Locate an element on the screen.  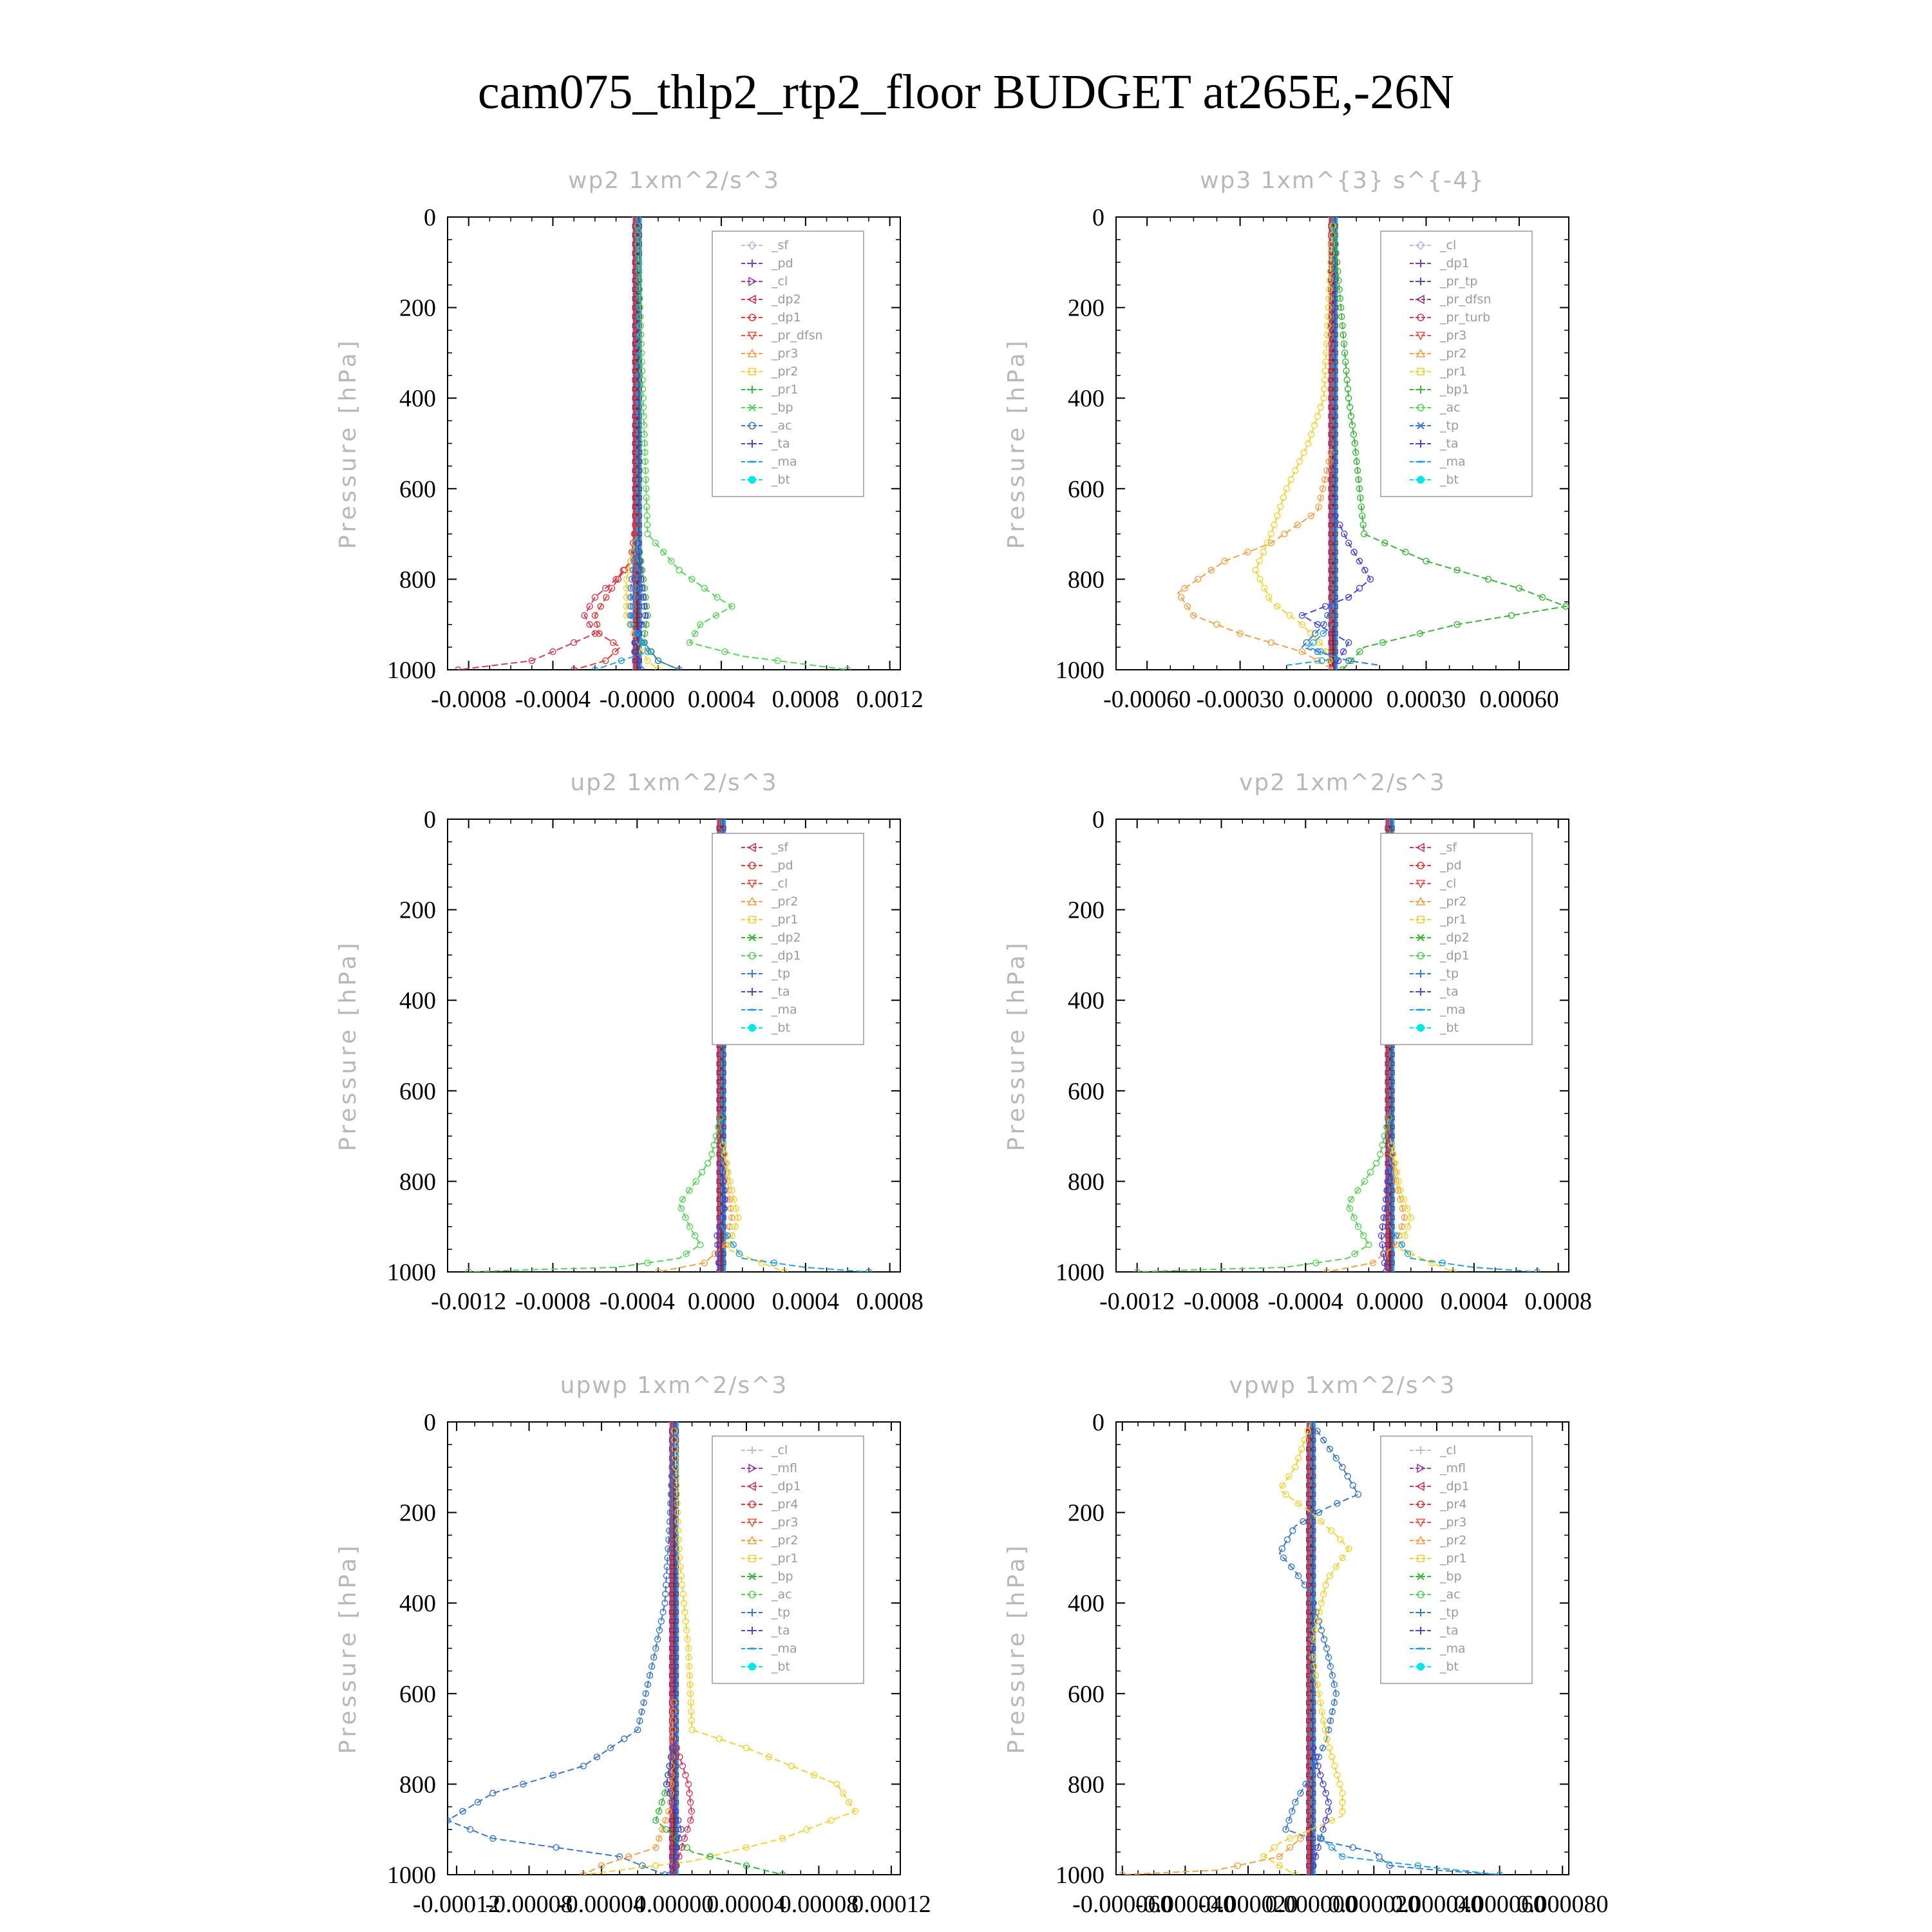
y-tick-label: 800 is located at coordinates (1086, 1181).